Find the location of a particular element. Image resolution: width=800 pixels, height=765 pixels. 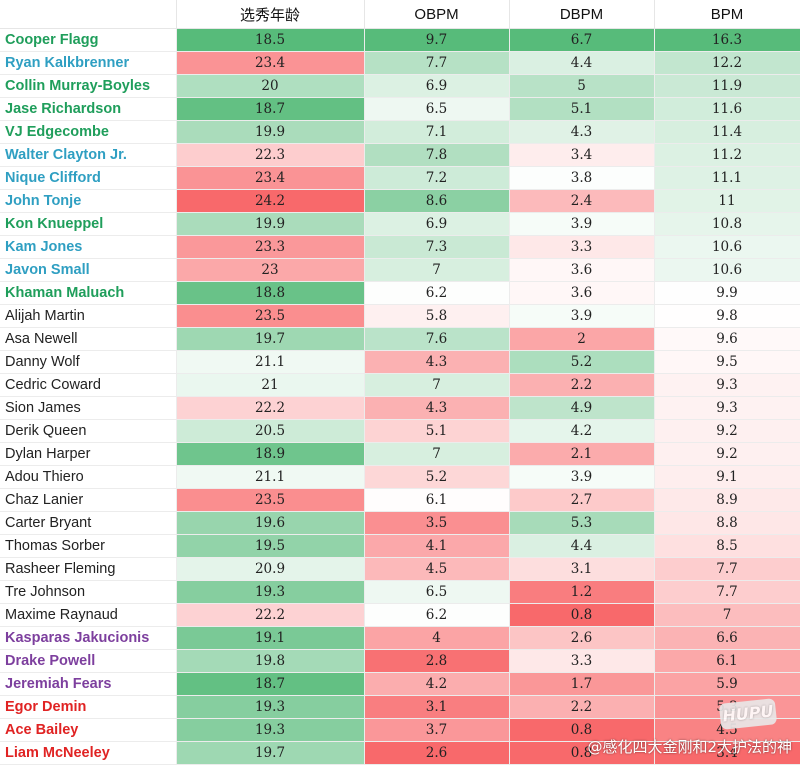

table-row: Rasheer Fleming 20.9 4.5 3.1 7.7 is located at coordinates (400, 569).